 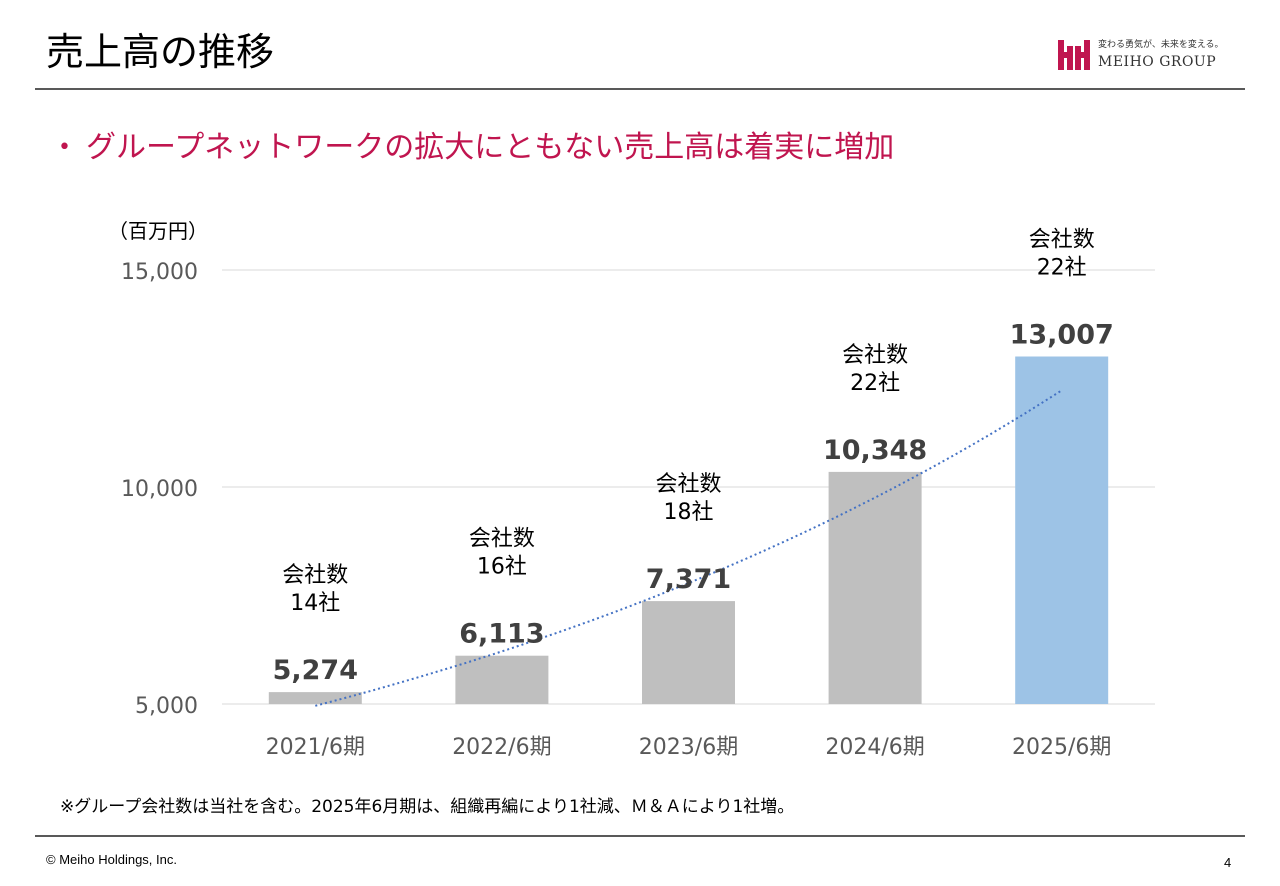 I want to click on y-tick-label: 10,000, so click(x=159, y=489).